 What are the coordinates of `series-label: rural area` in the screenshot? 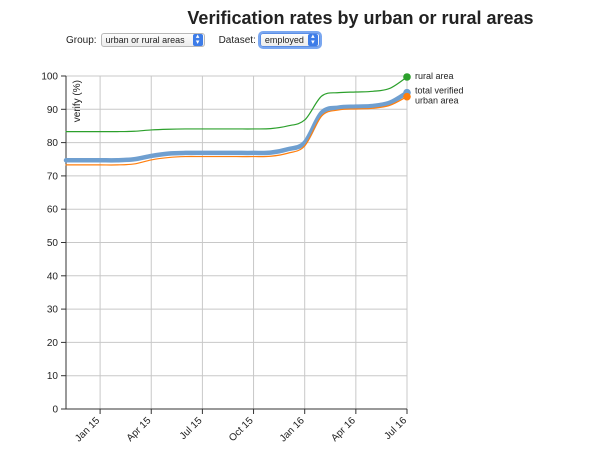 It's located at (434, 76).